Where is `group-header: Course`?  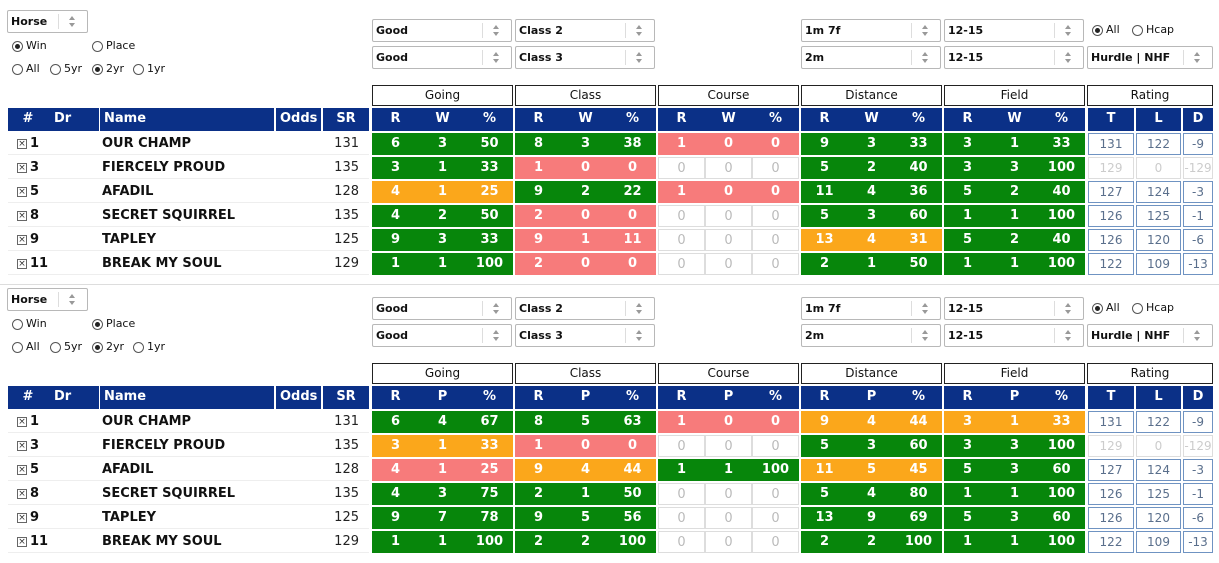 group-header: Course is located at coordinates (728, 373).